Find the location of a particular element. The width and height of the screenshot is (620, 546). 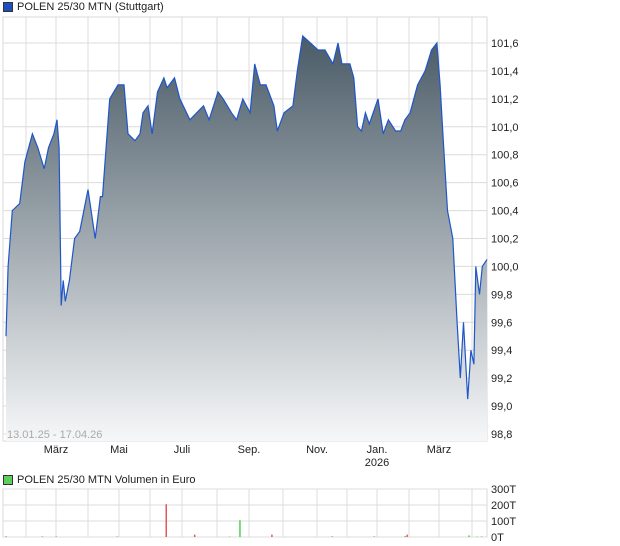

price-legend-label: POLEN 25/30 MTN (Stuttgart) is located at coordinates (90, 7).